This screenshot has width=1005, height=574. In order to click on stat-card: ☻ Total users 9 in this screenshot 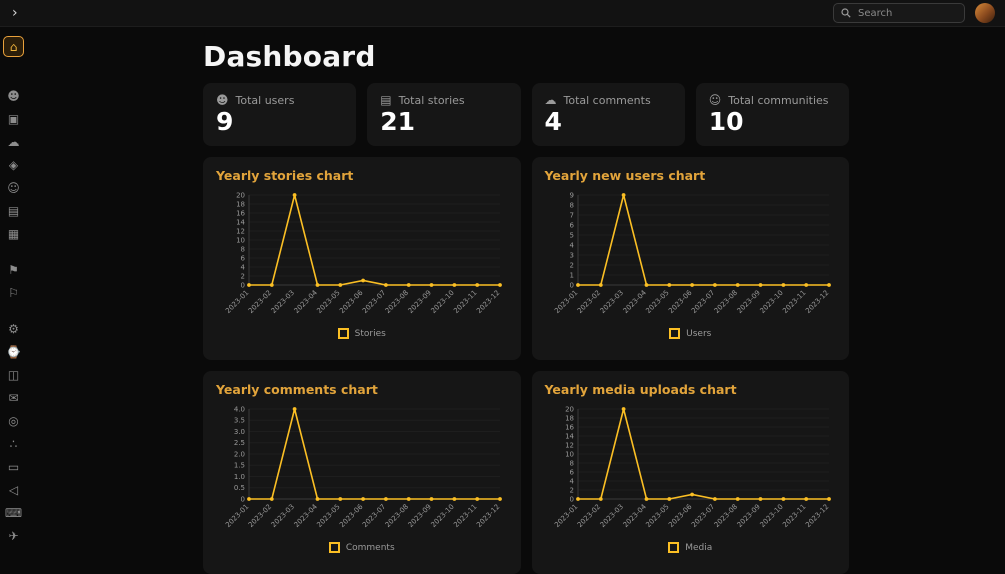, I will do `click(280, 115)`.